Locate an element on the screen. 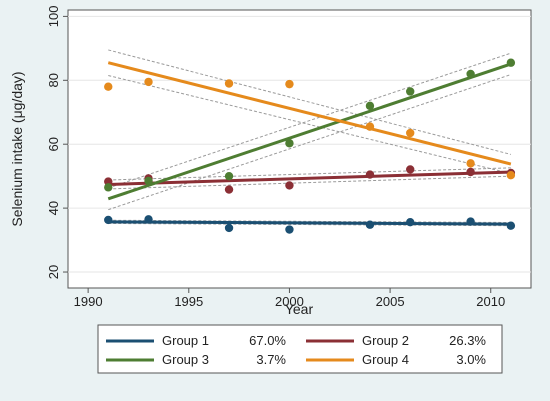  point-series-1-2009 is located at coordinates (470, 221).